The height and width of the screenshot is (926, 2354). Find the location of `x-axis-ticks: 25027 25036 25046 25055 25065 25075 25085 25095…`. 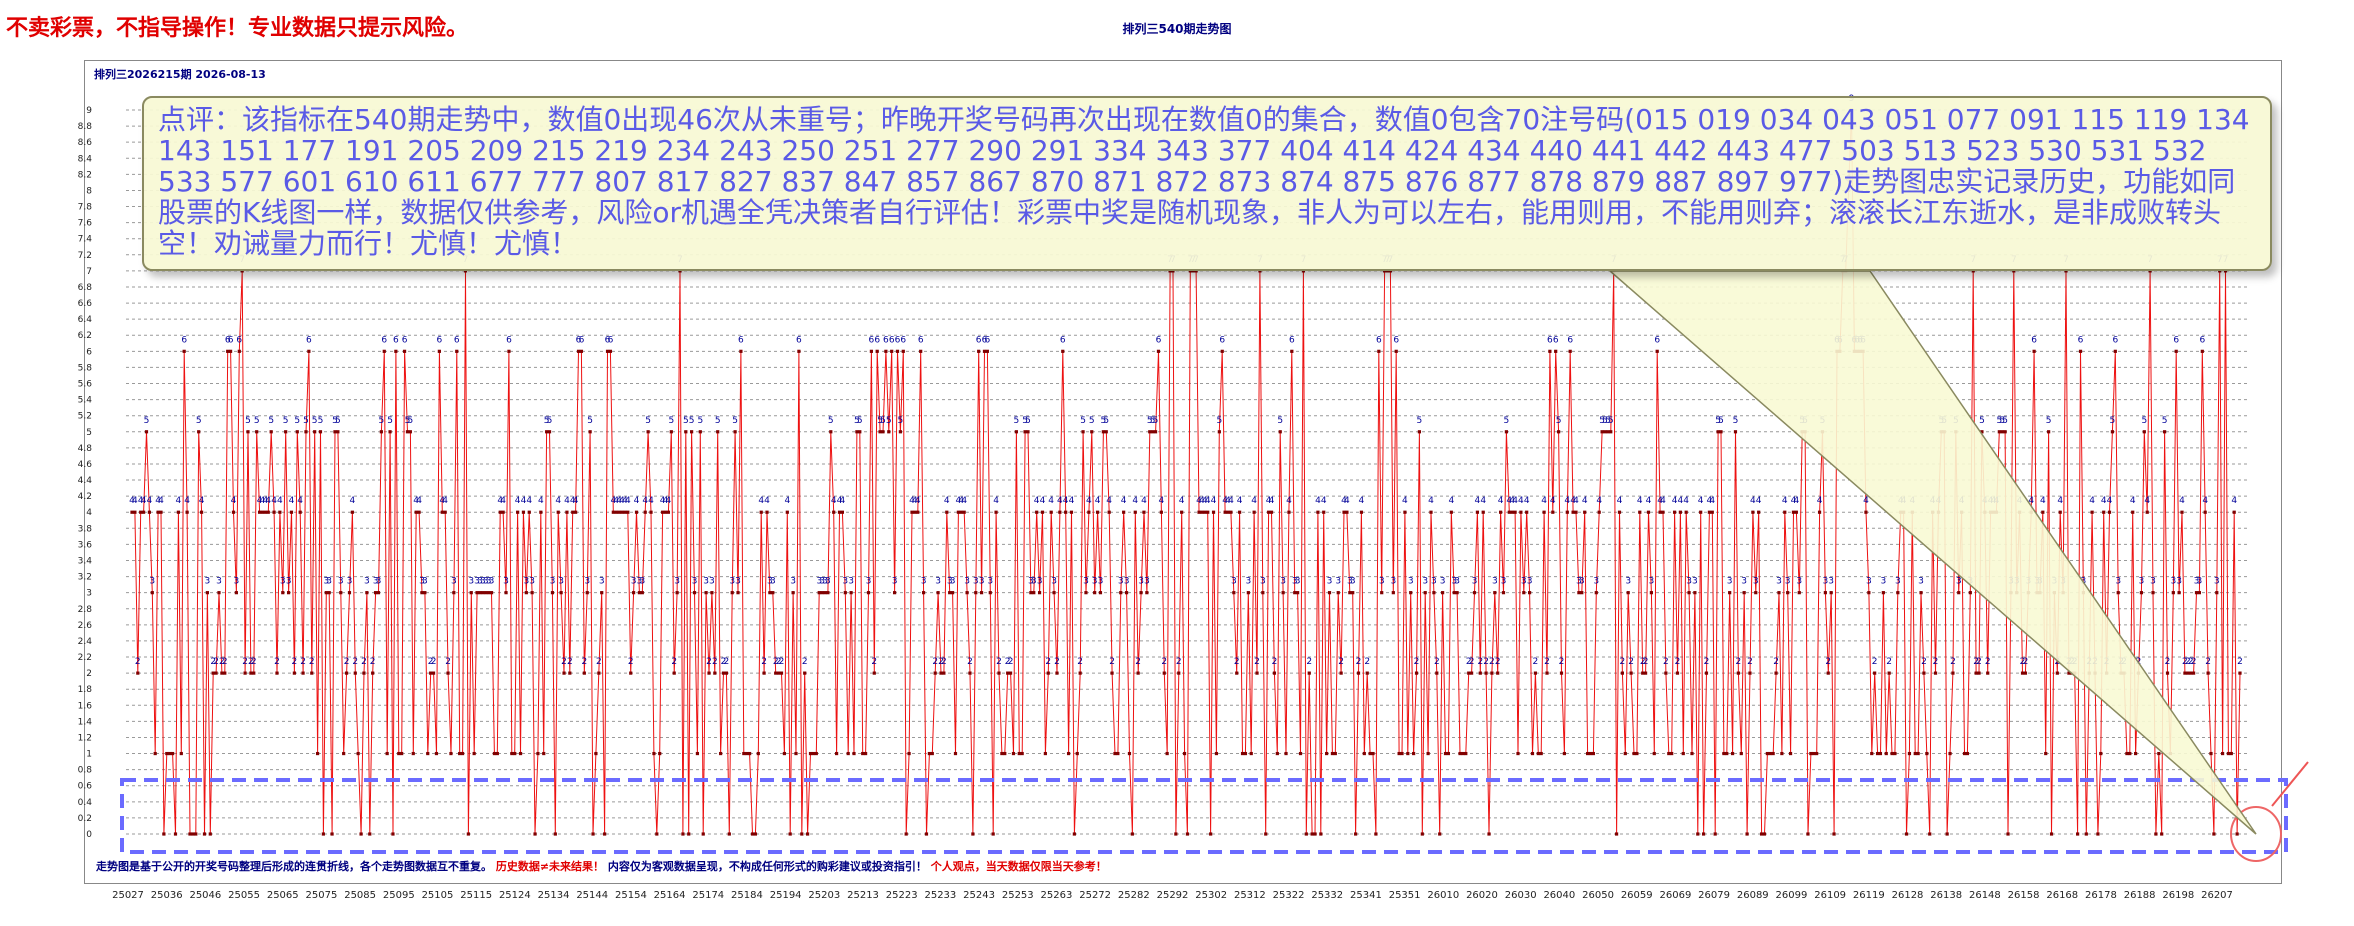

x-axis-ticks: 25027 25036 25046 25055 25065 25075 25085 25095… is located at coordinates (1172, 895).